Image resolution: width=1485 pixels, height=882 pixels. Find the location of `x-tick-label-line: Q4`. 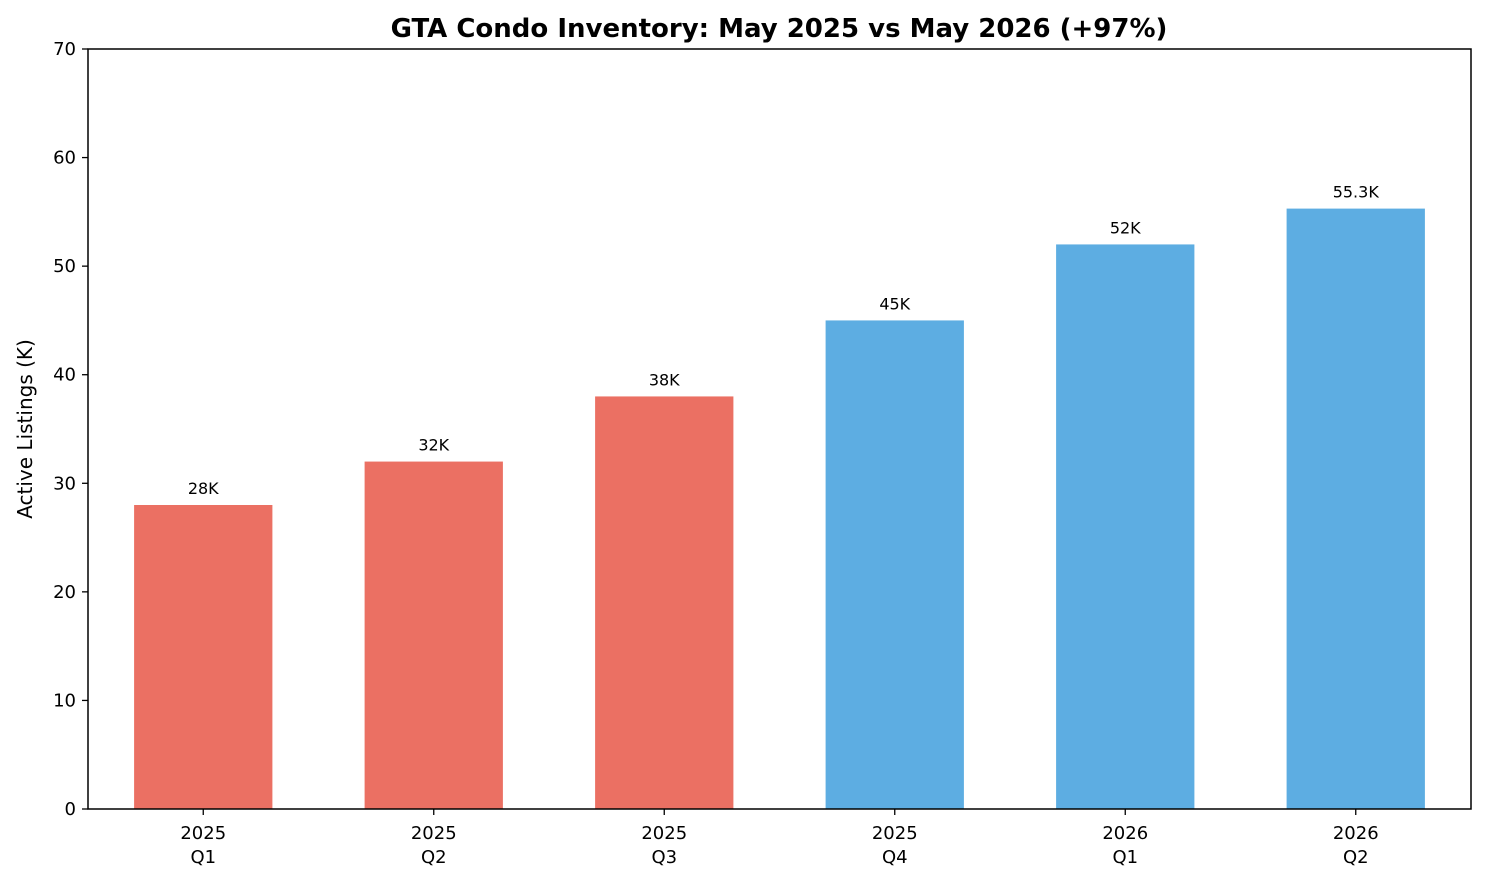

x-tick-label-line: Q4 is located at coordinates (895, 857).